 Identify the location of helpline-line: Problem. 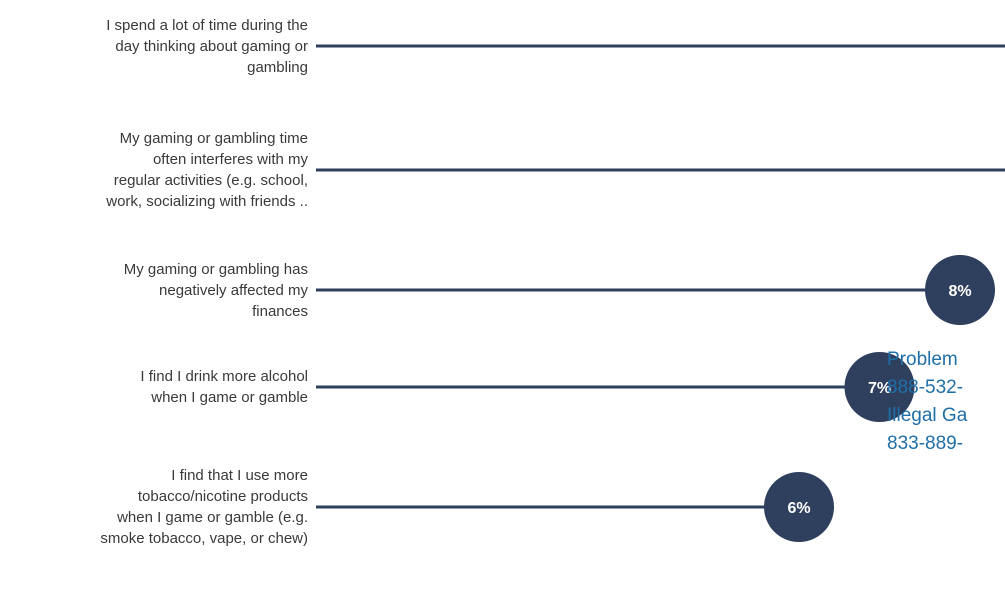
(922, 359).